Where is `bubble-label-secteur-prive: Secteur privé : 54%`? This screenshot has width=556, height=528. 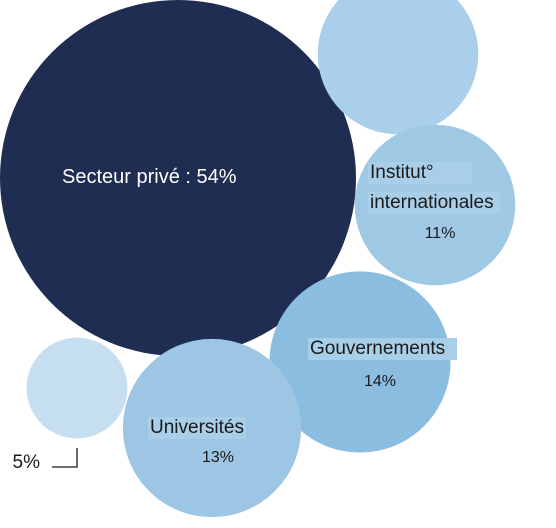 bubble-label-secteur-prive: Secteur privé : 54% is located at coordinates (149, 177).